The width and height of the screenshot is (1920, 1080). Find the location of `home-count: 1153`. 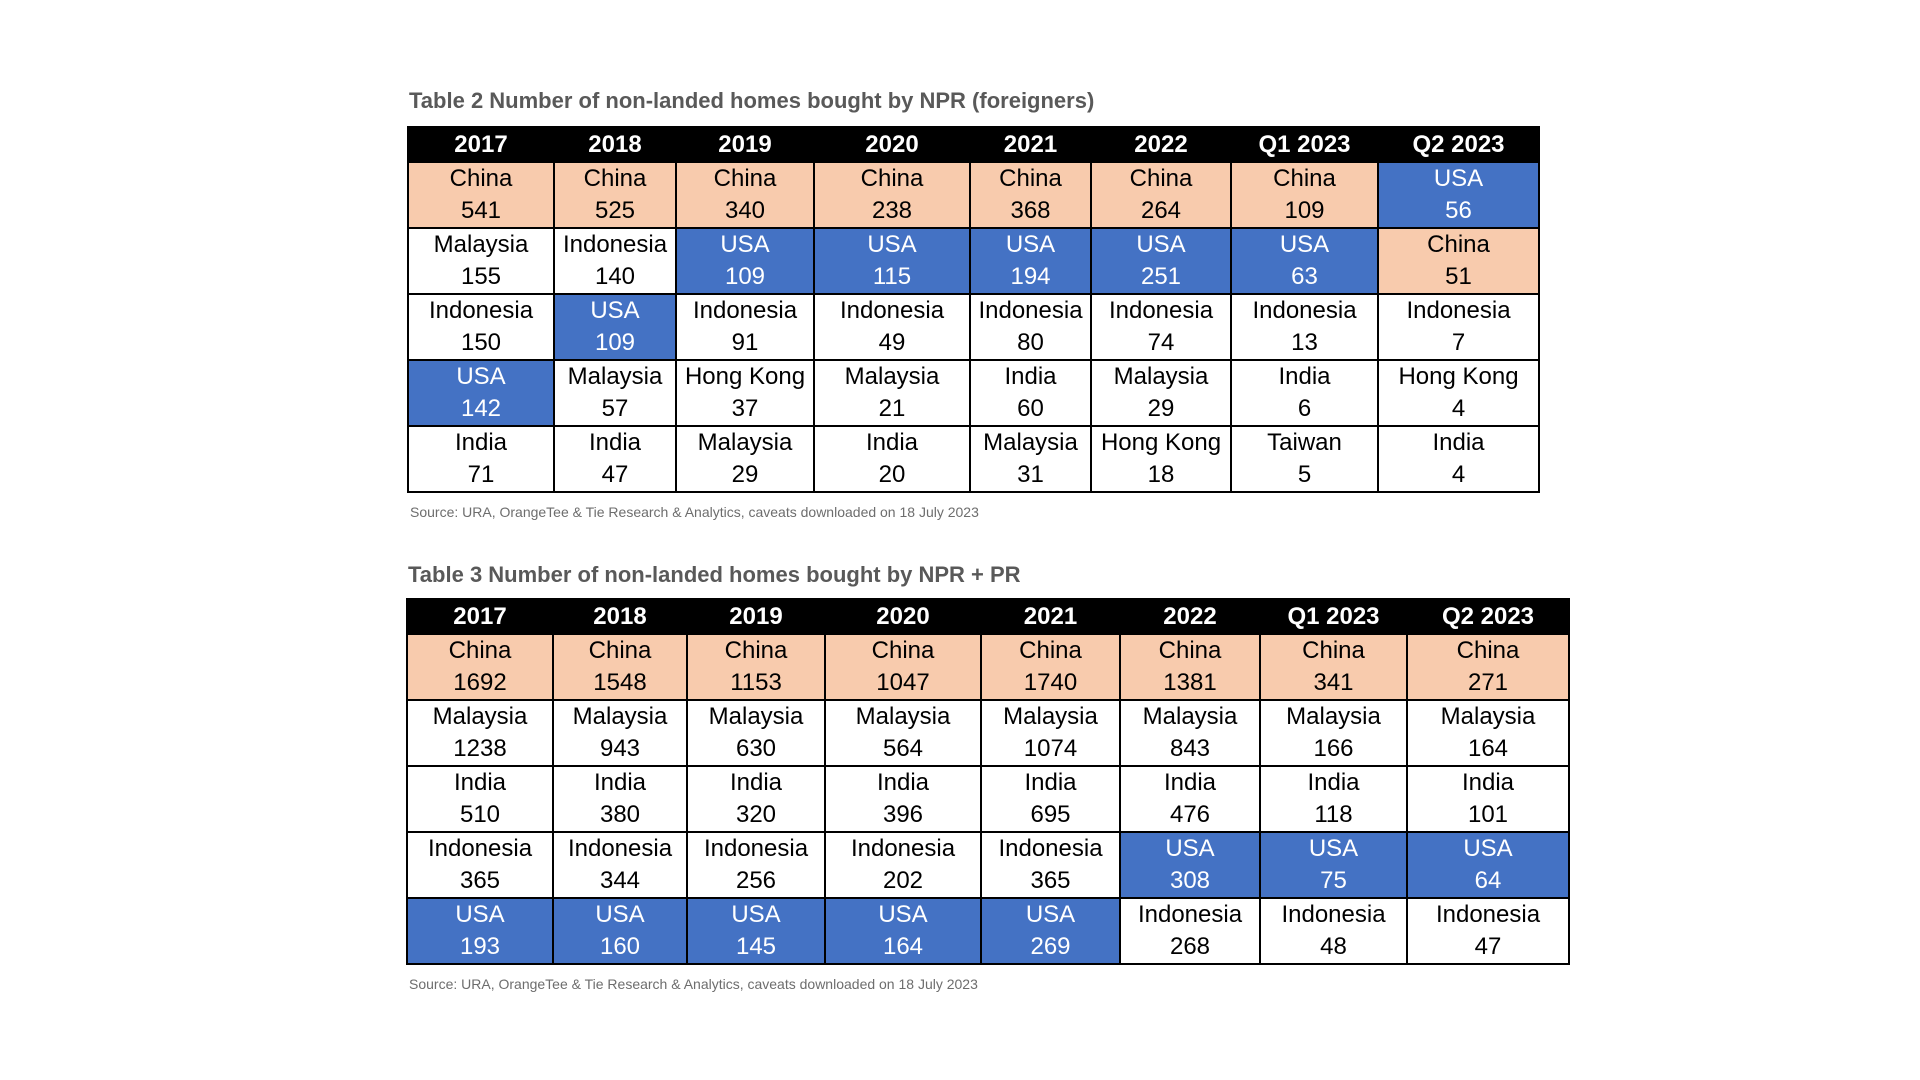

home-count: 1153 is located at coordinates (756, 682).